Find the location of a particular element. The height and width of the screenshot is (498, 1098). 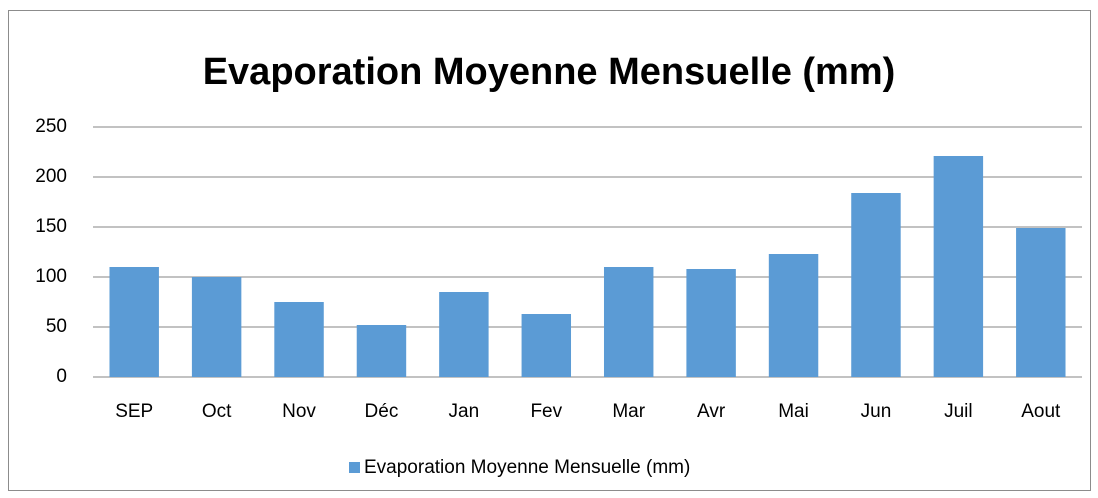

x-tick-label: Juil is located at coordinates (958, 411).